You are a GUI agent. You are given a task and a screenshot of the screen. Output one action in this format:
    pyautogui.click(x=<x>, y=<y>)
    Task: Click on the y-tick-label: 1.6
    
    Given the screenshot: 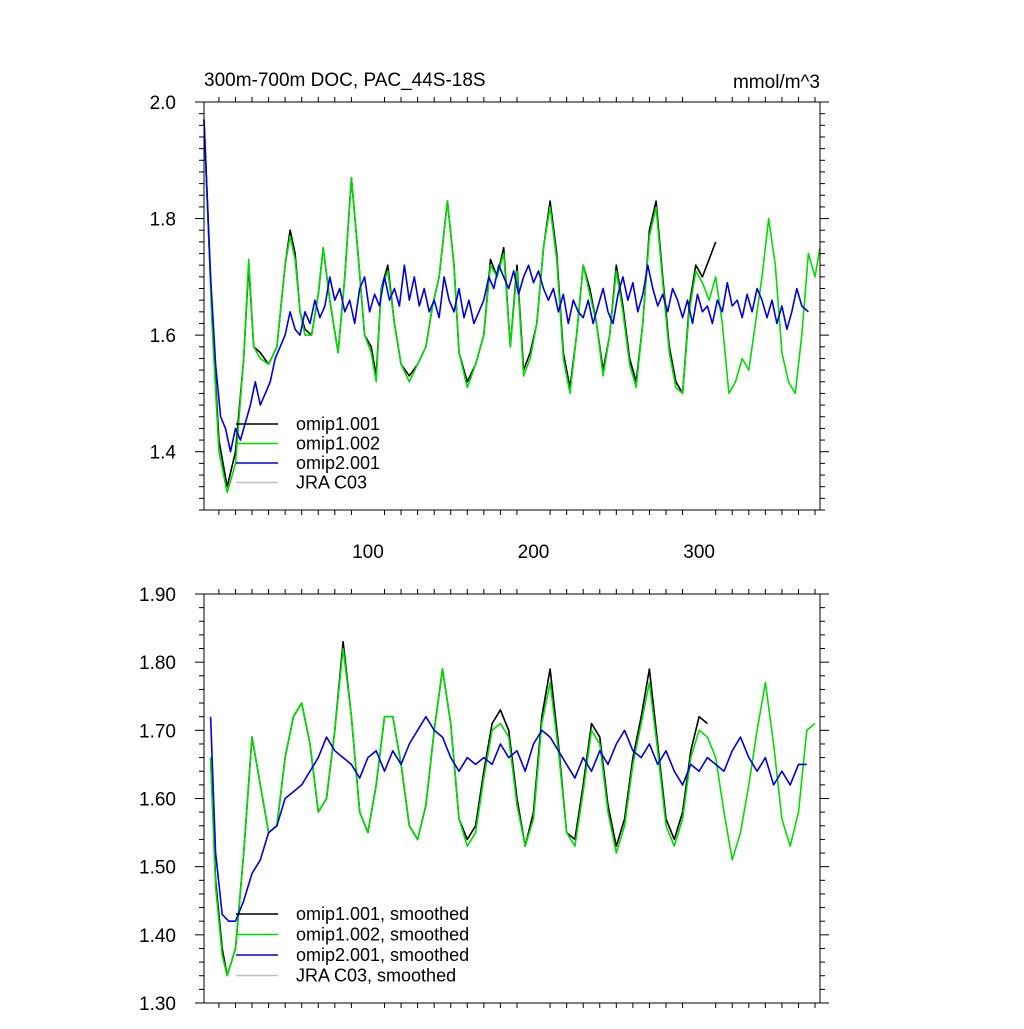 What is the action you would take?
    pyautogui.click(x=163, y=336)
    